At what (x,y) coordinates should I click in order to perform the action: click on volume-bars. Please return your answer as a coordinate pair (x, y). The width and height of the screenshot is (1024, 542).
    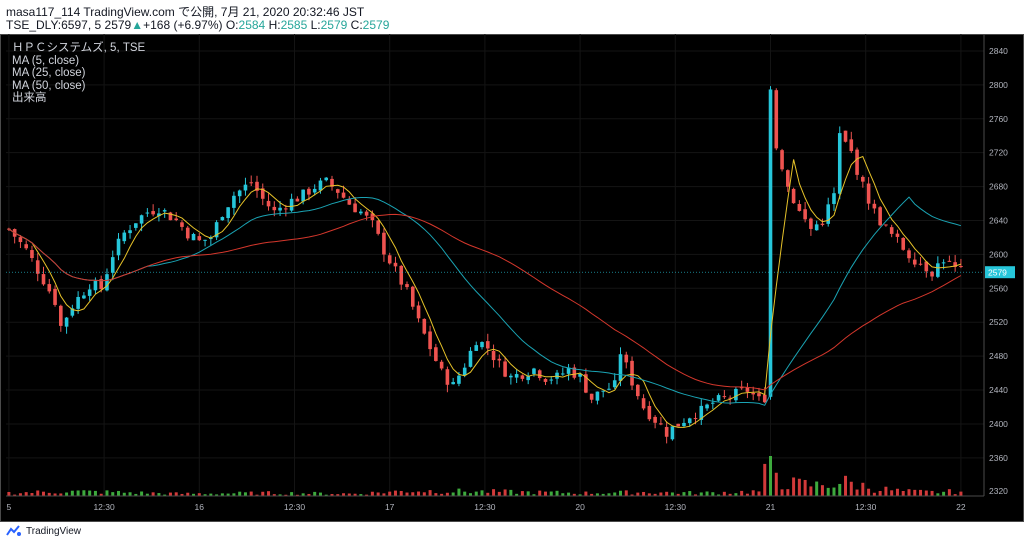
    Looking at the image, I should click on (485, 476).